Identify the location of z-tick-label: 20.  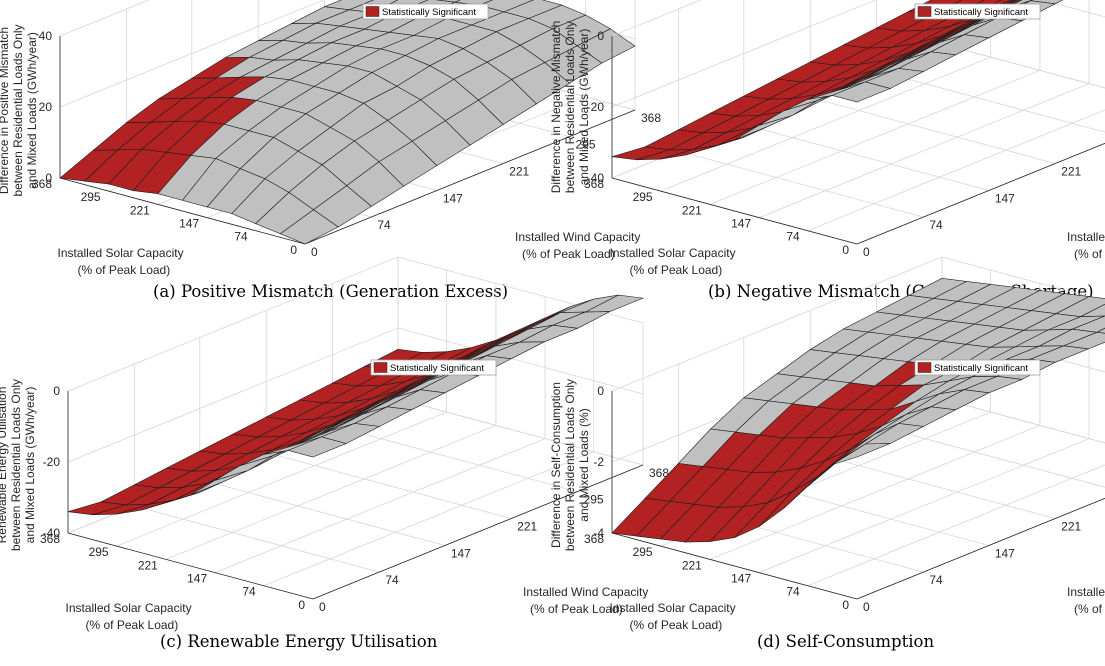
(46, 107).